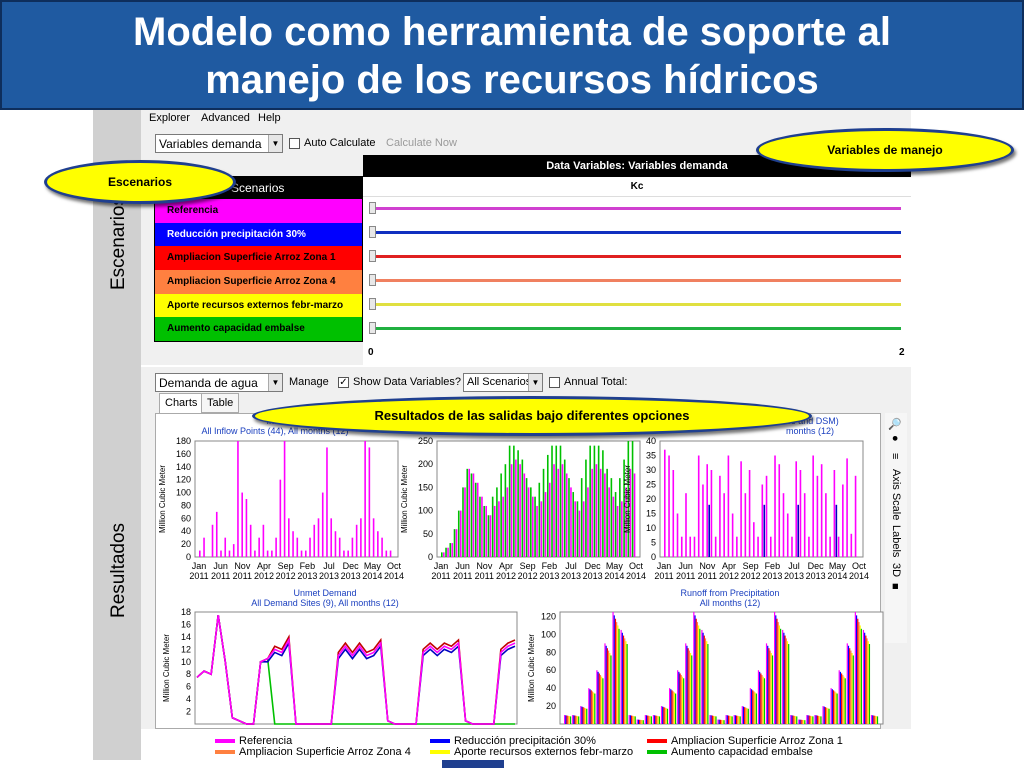 Image resolution: width=1024 pixels, height=768 pixels. I want to click on axis-min-label: 0, so click(371, 352).